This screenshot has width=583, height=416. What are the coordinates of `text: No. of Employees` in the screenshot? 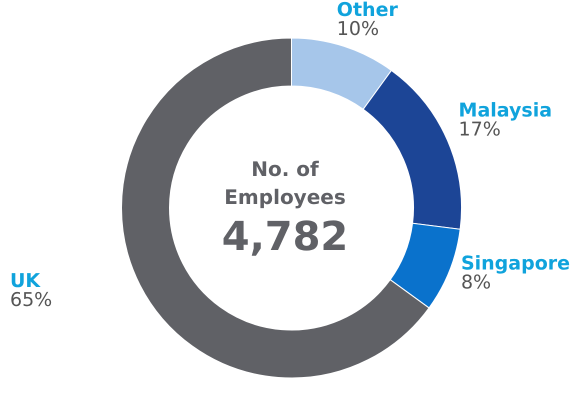 It's located at (285, 183).